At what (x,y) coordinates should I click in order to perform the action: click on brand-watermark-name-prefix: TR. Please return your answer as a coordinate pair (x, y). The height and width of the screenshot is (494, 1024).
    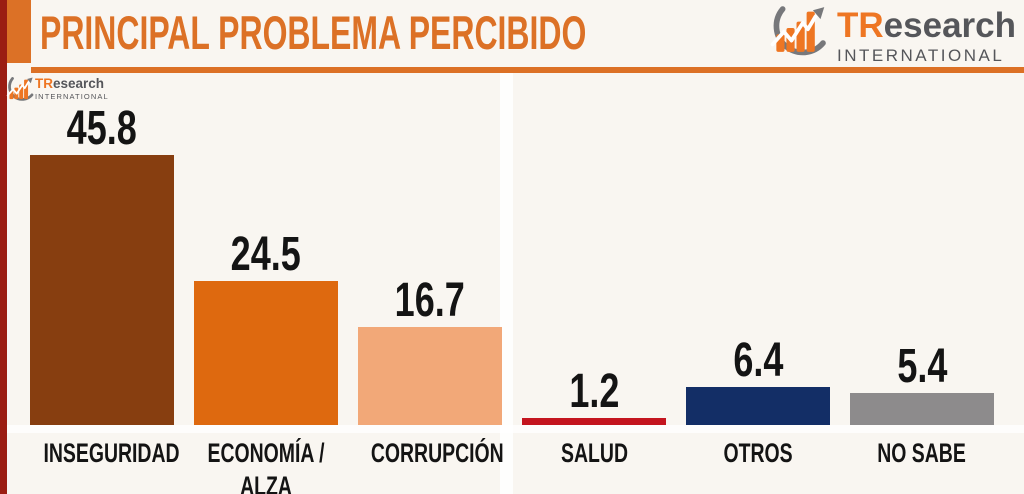
    Looking at the image, I should click on (44, 83).